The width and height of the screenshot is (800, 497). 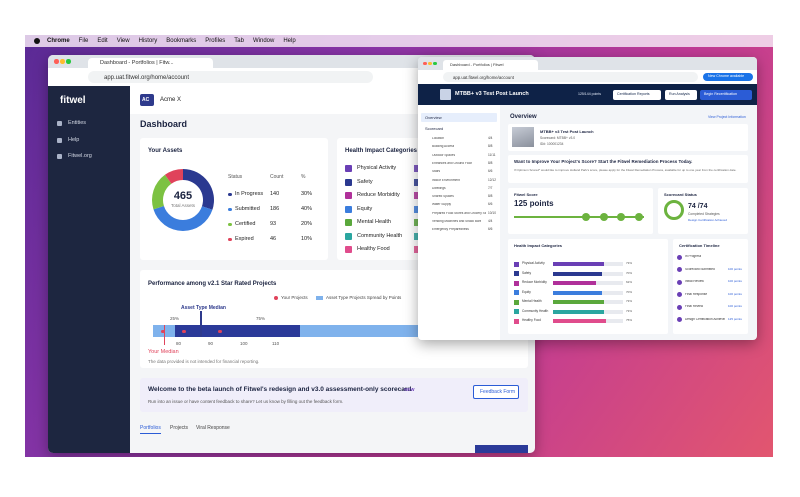 I want to click on menu-item: File, so click(x=83, y=41).